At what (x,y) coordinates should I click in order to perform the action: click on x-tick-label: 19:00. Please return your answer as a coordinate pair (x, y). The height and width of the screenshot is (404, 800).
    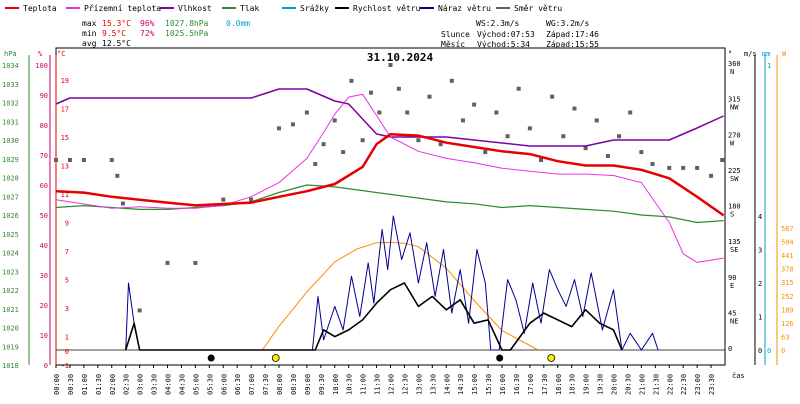
    Looking at the image, I should click on (587, 384).